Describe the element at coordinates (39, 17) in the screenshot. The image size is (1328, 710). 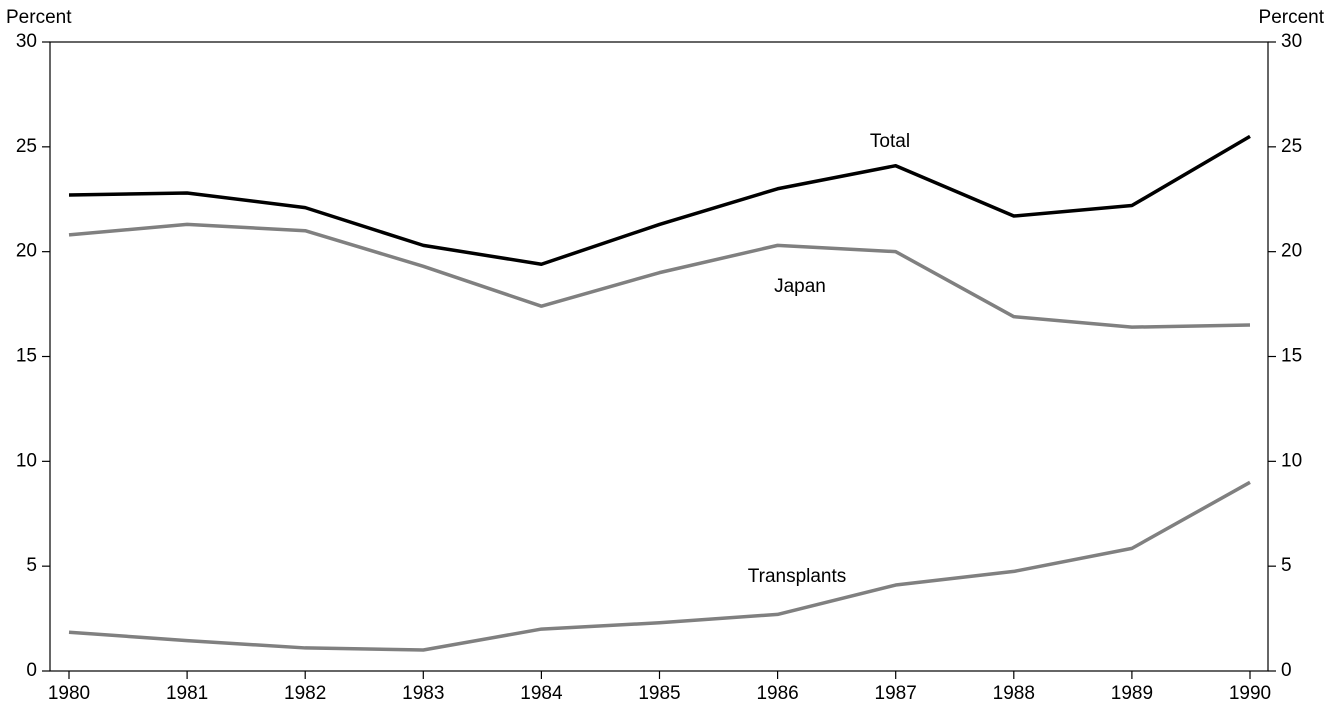
I see `y-axis-label: Percent` at that location.